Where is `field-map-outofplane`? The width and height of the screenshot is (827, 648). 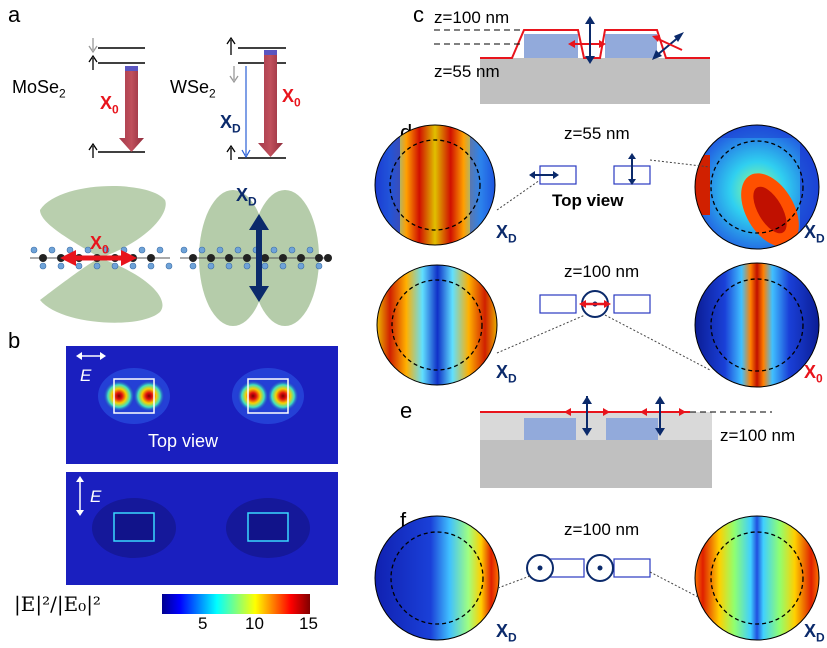 field-map-outofplane is located at coordinates (202, 528).